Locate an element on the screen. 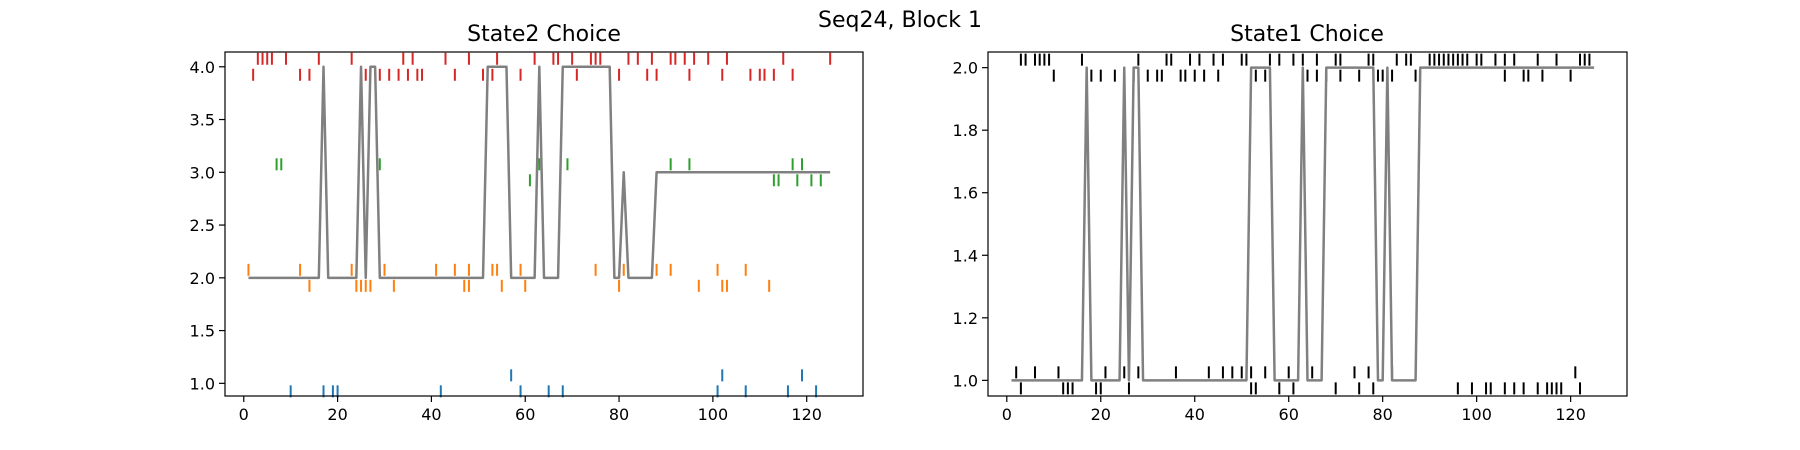 The image size is (1800, 450). figure-title: Seq24, Block 1 is located at coordinates (900, 20).